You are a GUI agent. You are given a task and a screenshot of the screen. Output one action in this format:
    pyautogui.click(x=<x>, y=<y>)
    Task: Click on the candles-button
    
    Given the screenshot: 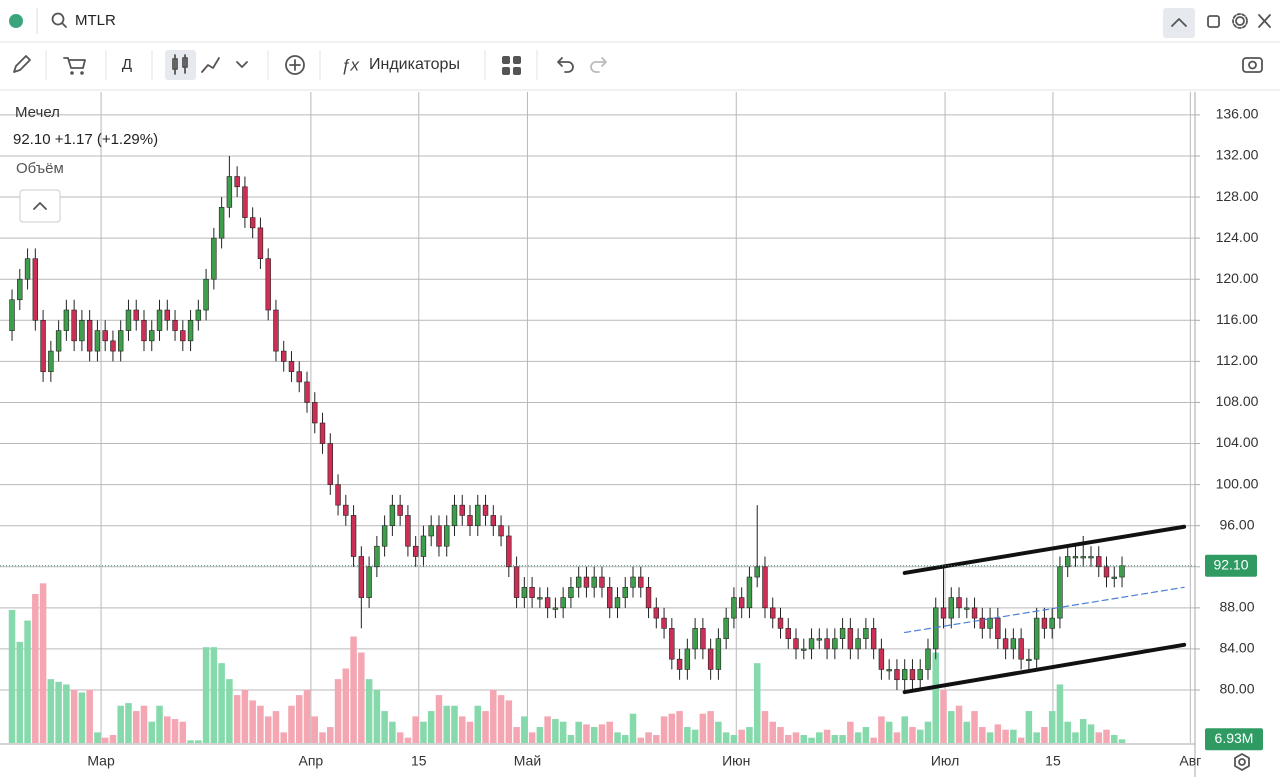 What is the action you would take?
    pyautogui.click(x=180, y=65)
    